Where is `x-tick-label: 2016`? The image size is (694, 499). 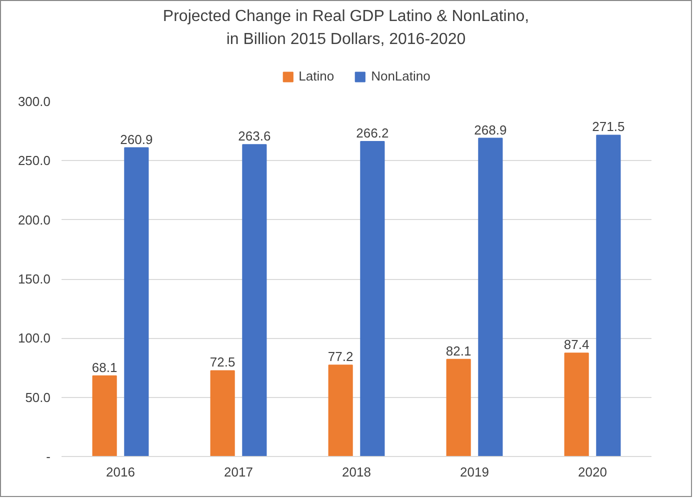
x-tick-label: 2016 is located at coordinates (120, 472).